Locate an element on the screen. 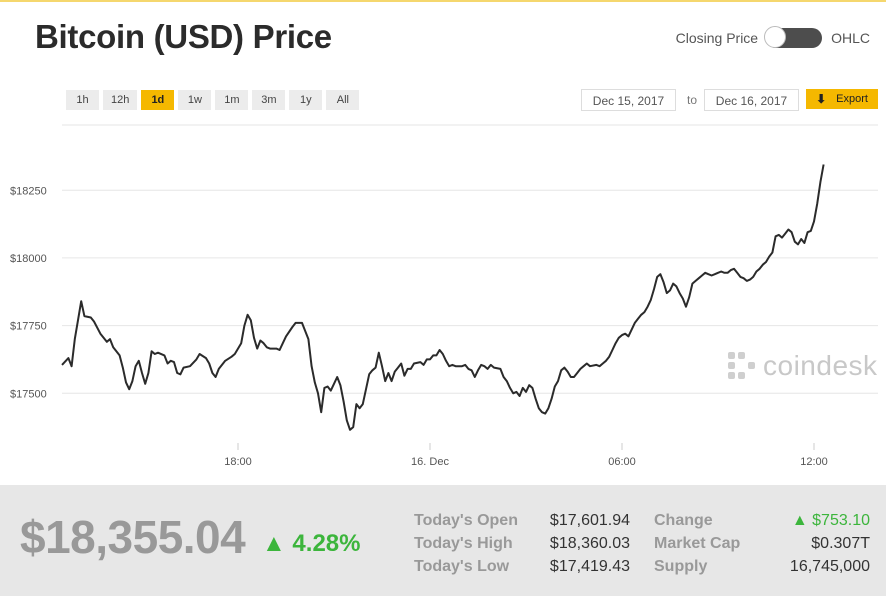 This screenshot has height=596, width=886. stat-label: Change is located at coordinates (683, 520).